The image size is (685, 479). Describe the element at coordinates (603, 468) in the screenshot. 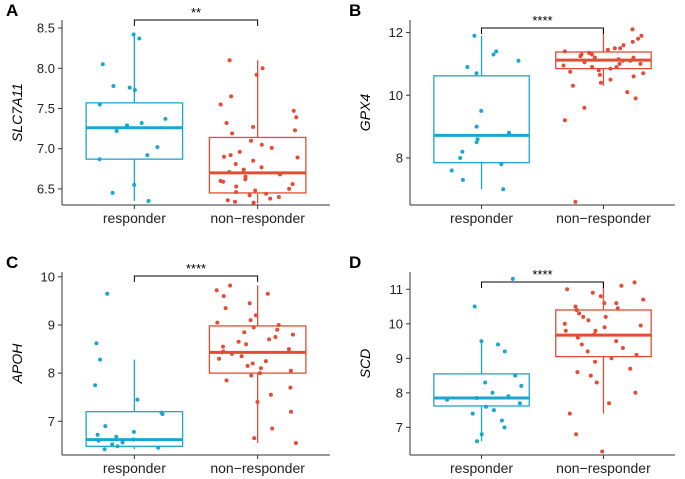

I see `x-category-label: non−responder` at that location.